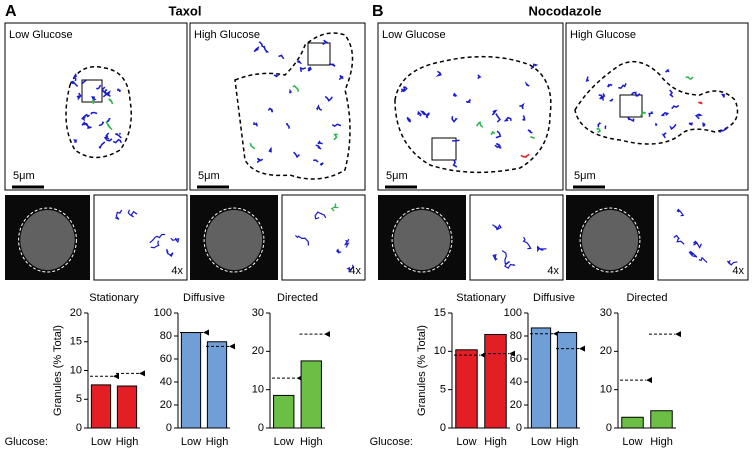 The image size is (753, 456). I want to click on y-tick-label: 40, so click(166, 382).